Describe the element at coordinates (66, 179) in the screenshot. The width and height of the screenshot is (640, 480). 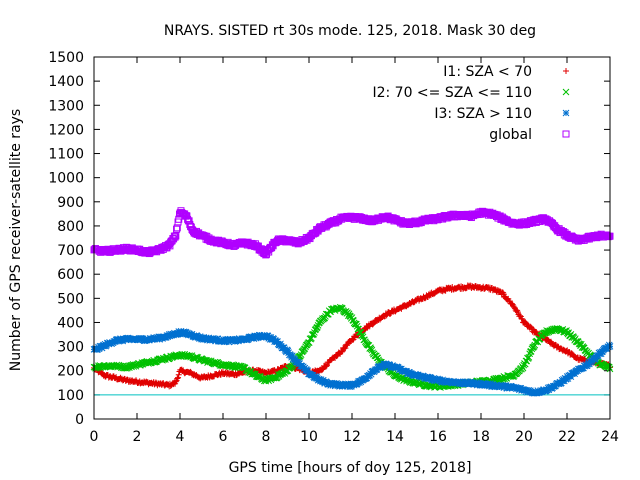
I see `y-tick-label: 1000` at that location.